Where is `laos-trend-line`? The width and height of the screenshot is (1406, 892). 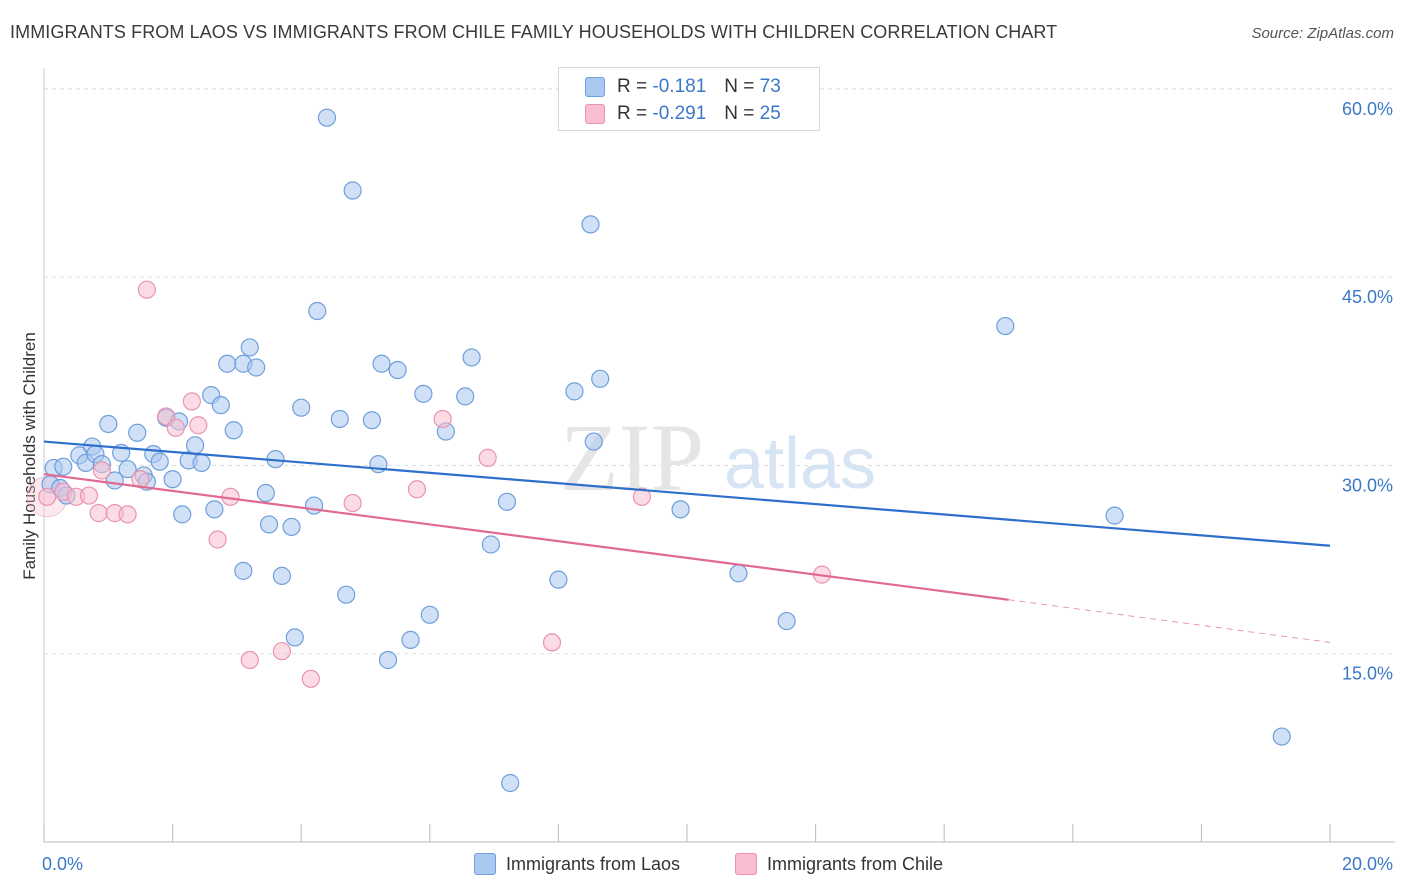
laos-trend-line is located at coordinates (687, 493).